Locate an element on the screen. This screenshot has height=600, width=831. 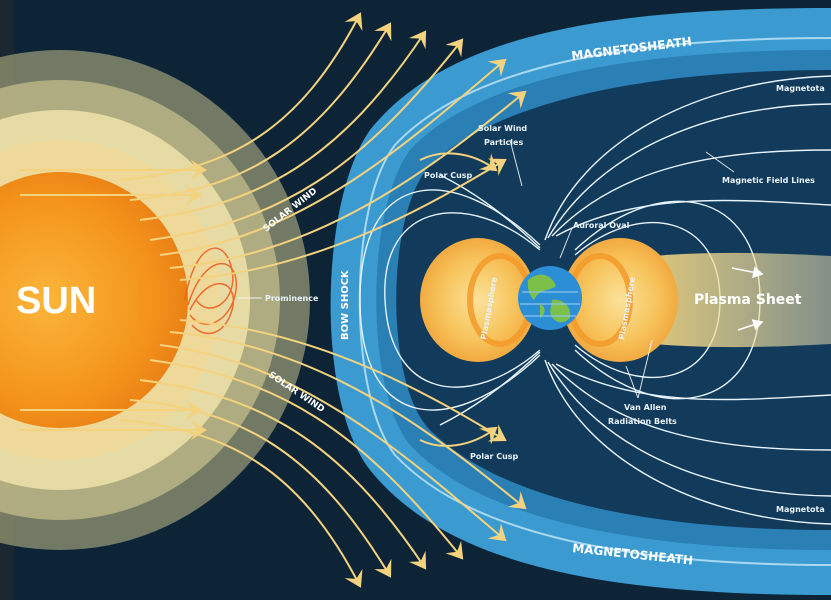
plasmasphere-left is located at coordinates (478, 300).